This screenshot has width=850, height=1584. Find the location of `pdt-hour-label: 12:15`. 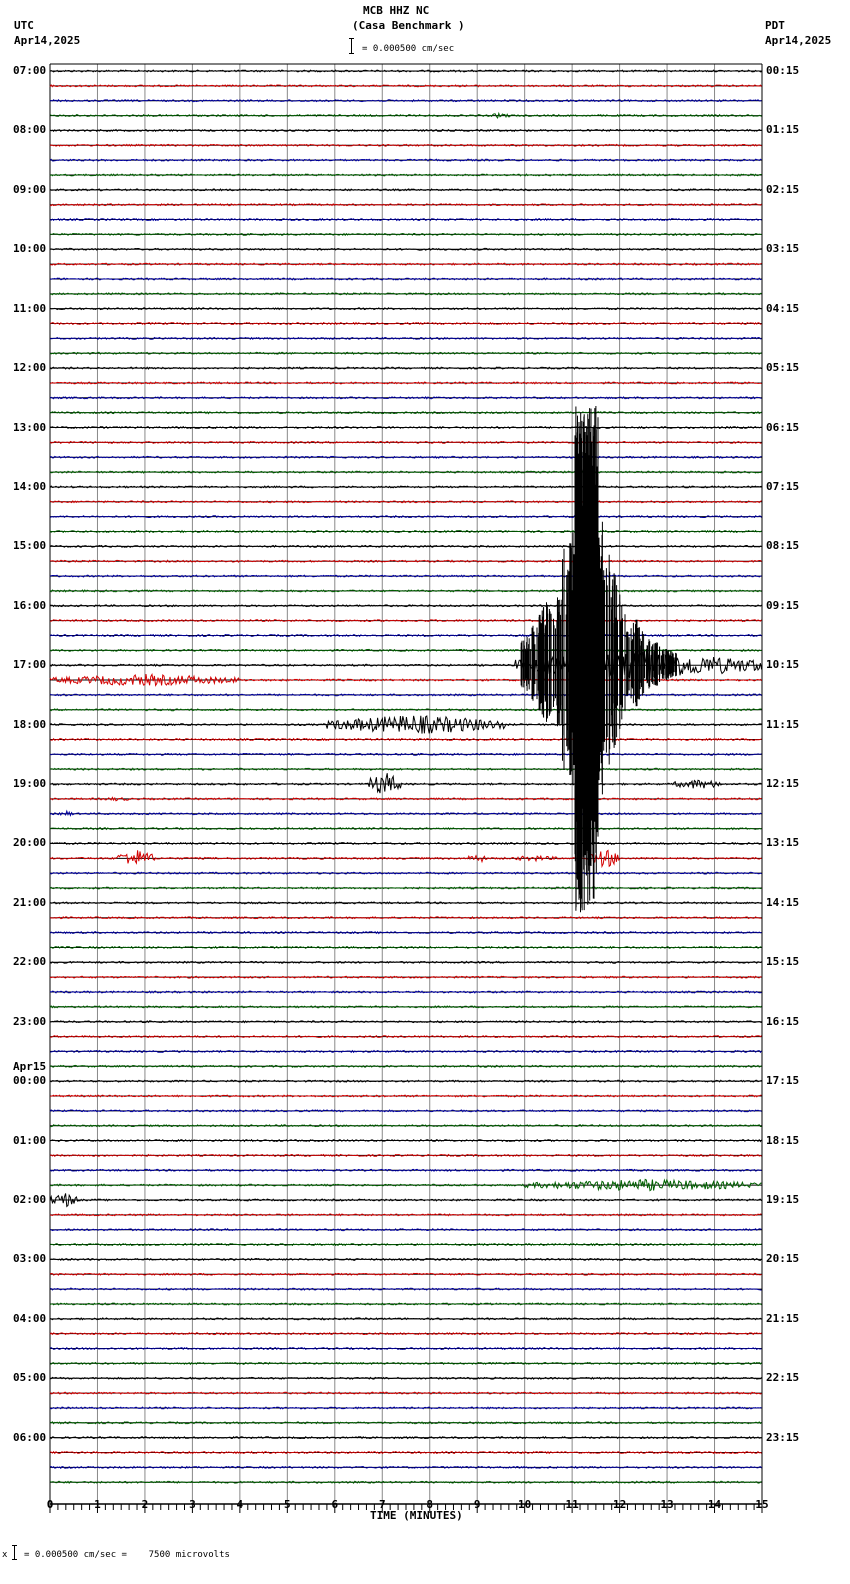

pdt-hour-label: 12:15 is located at coordinates (783, 784).